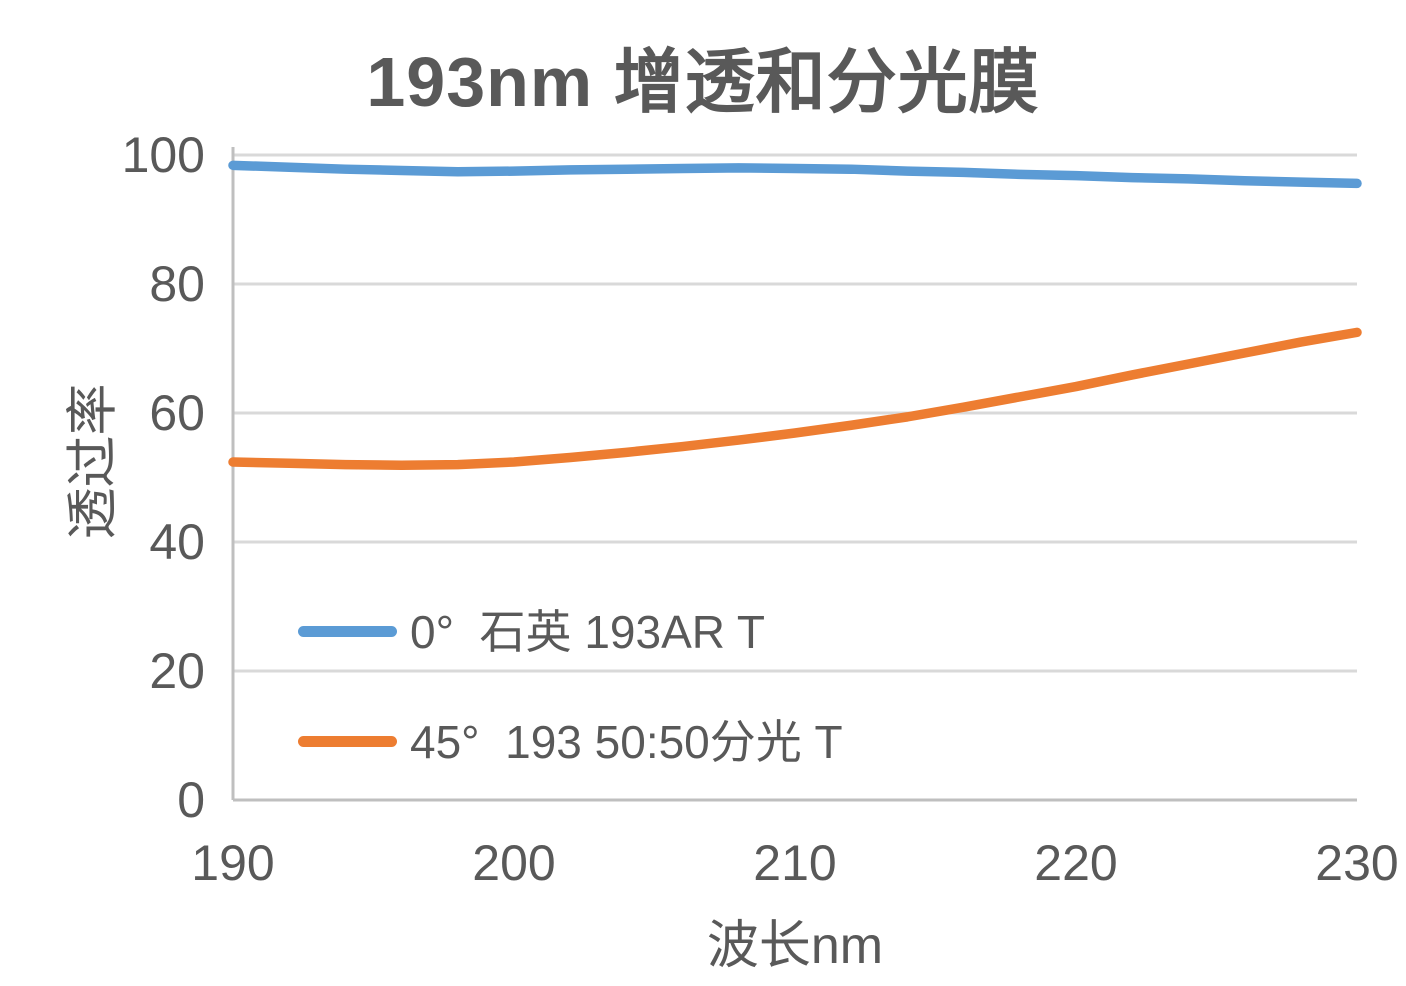  I want to click on x-tick-label: 190, so click(233, 863).